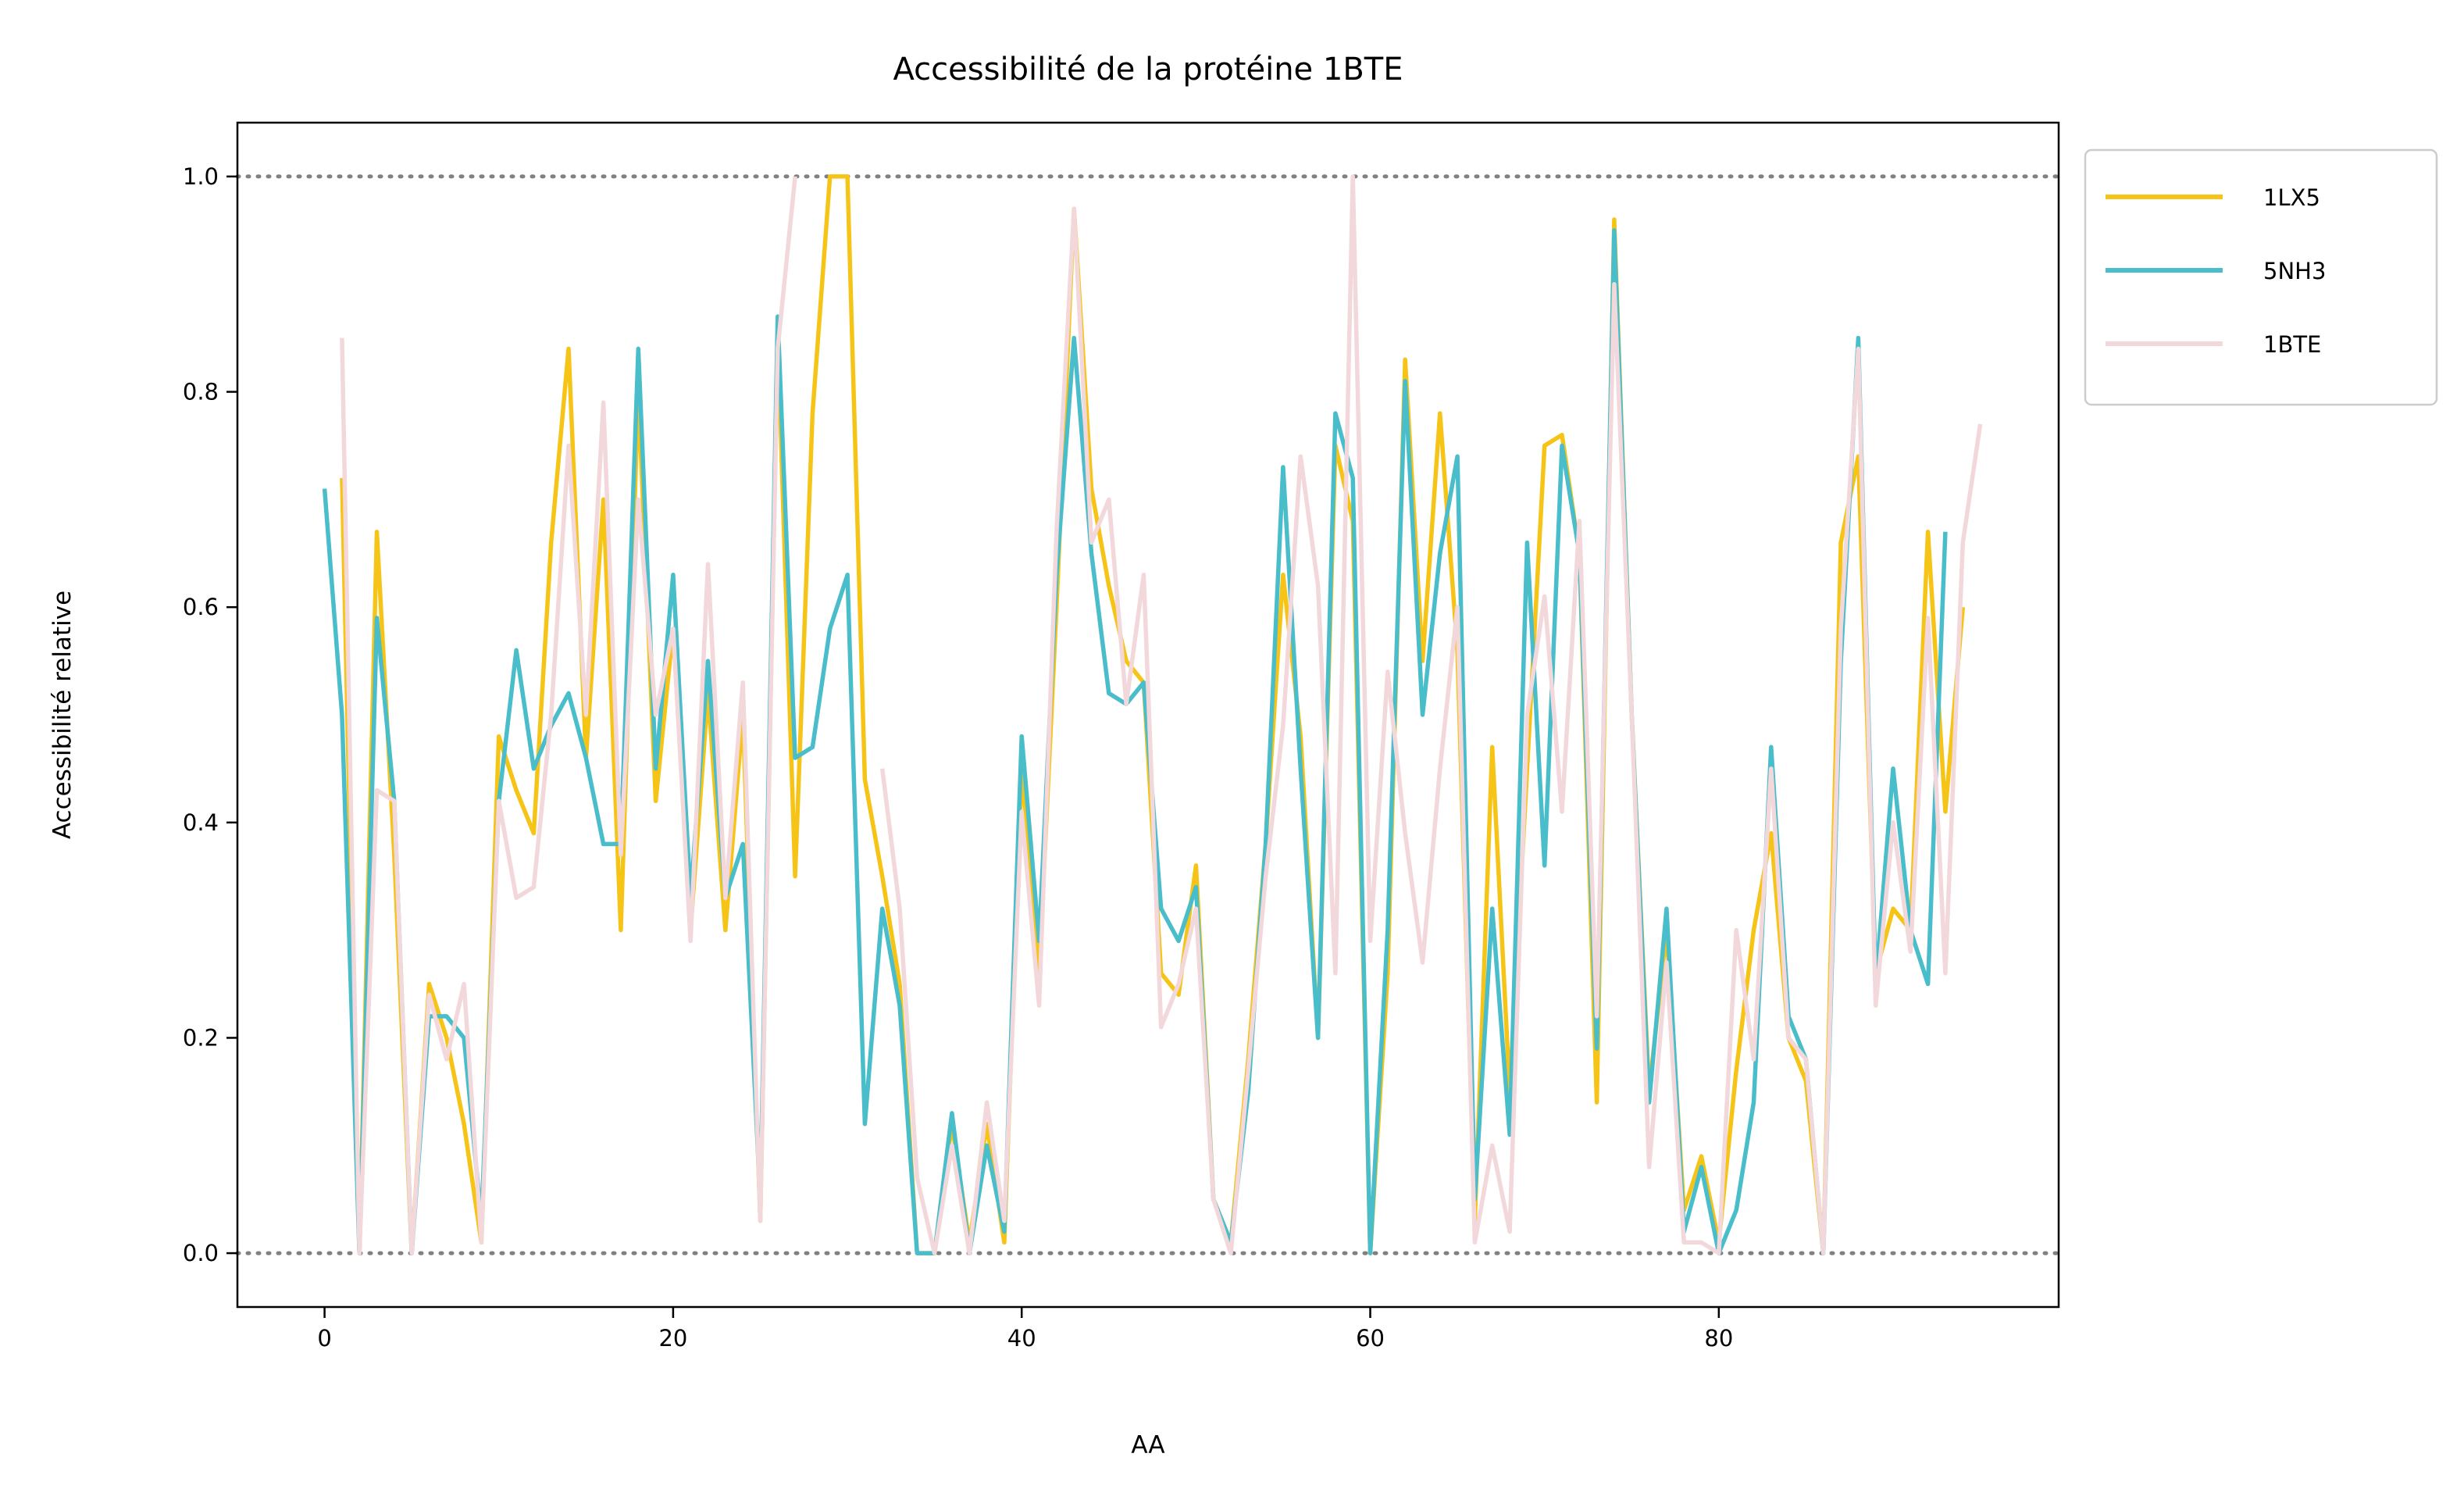 Image resolution: width=2464 pixels, height=1507 pixels. Describe the element at coordinates (1371, 1339) in the screenshot. I see `x-tick-label: 60` at that location.